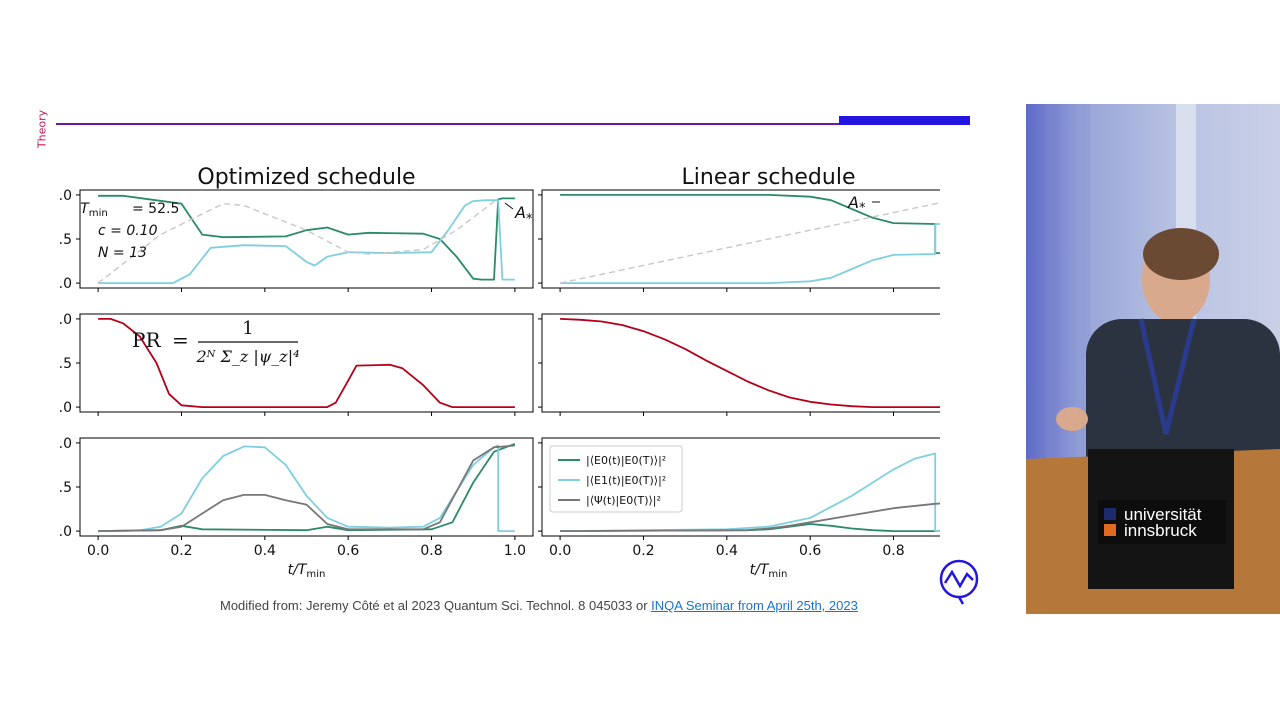 The width and height of the screenshot is (1280, 720). Describe the element at coordinates (247, 356) in the screenshot. I see `formula-denominator: 2ᴺ Σ_z |ψ_z|⁴` at that location.